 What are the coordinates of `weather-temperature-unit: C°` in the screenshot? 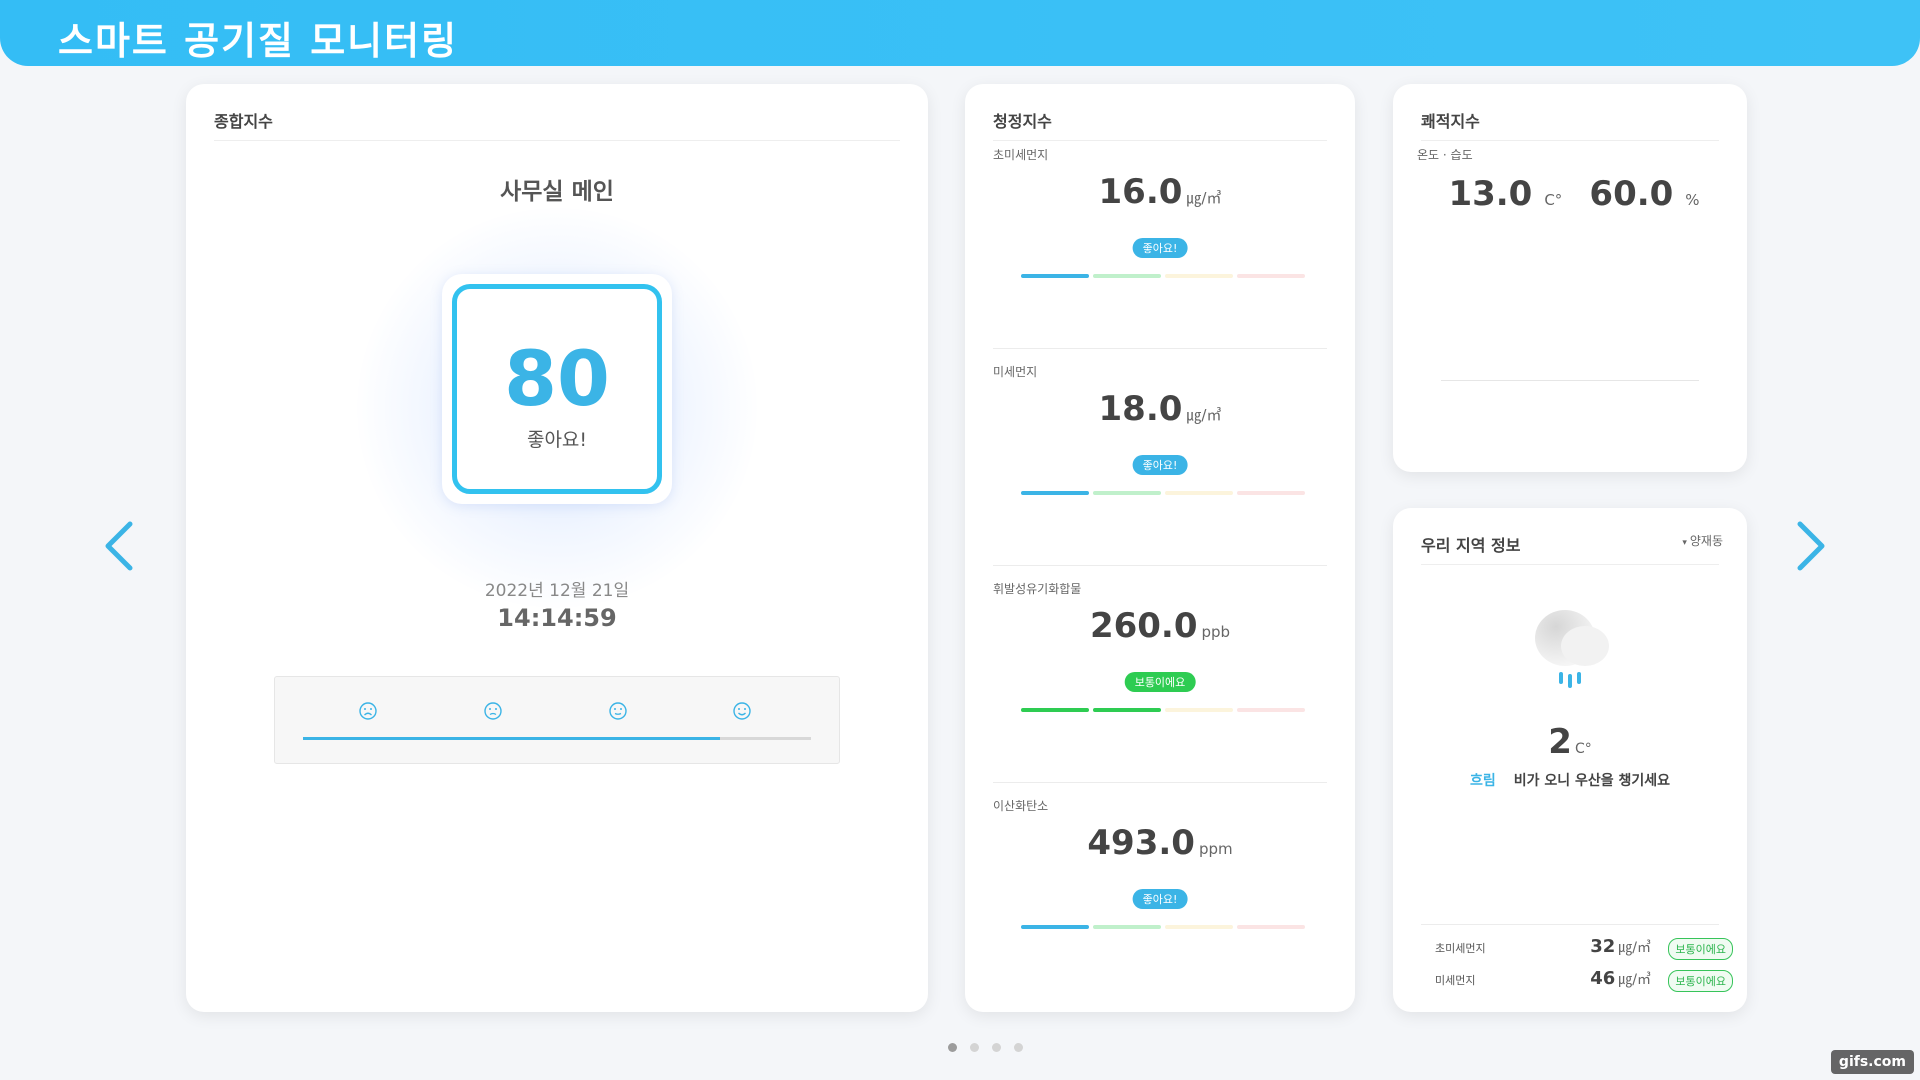 It's located at (1583, 749).